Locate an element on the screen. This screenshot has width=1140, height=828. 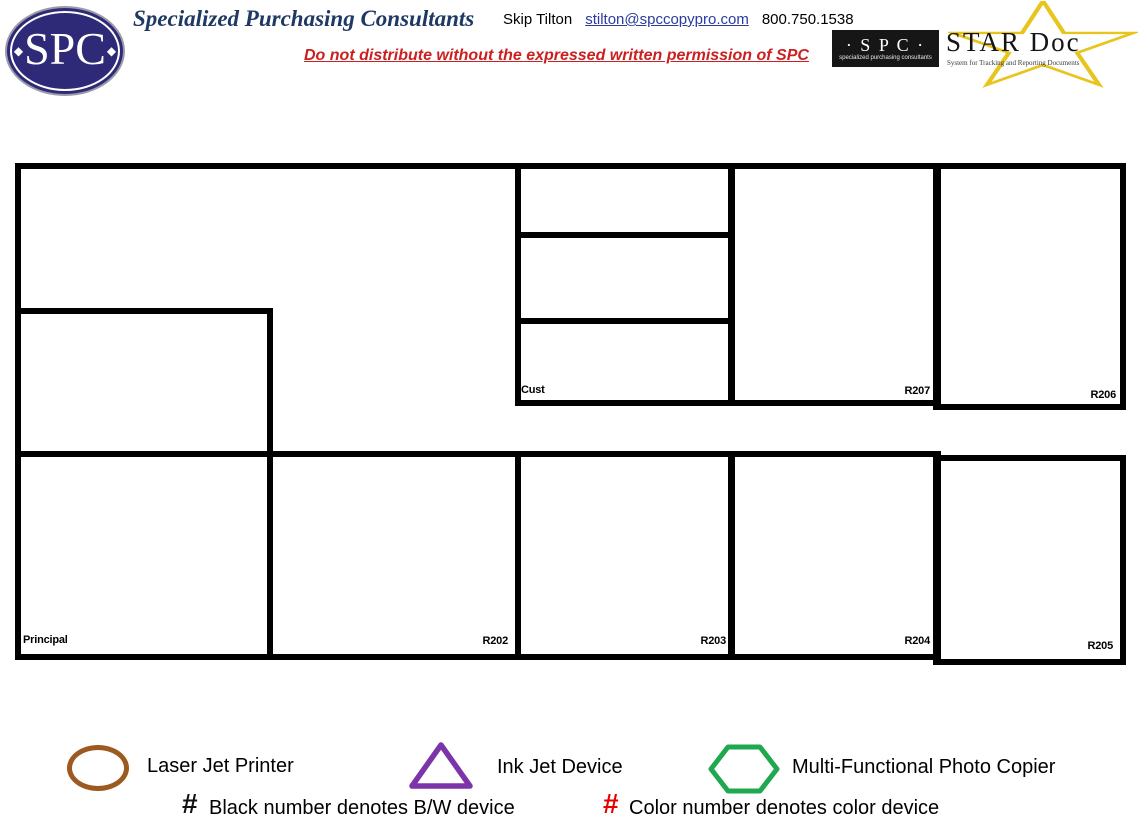
legend-label-laser-jet: Laser Jet Printer is located at coordinates (220, 766).